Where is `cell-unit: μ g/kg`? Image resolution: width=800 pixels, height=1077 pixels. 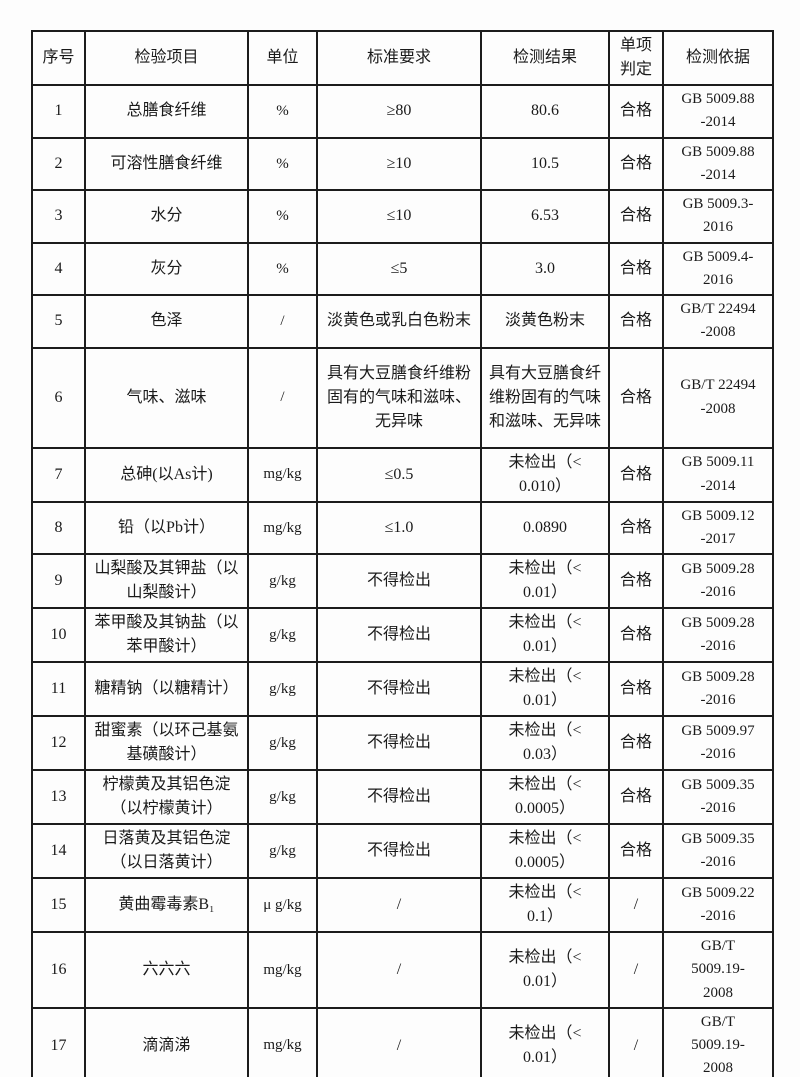 cell-unit: μ g/kg is located at coordinates (282, 905).